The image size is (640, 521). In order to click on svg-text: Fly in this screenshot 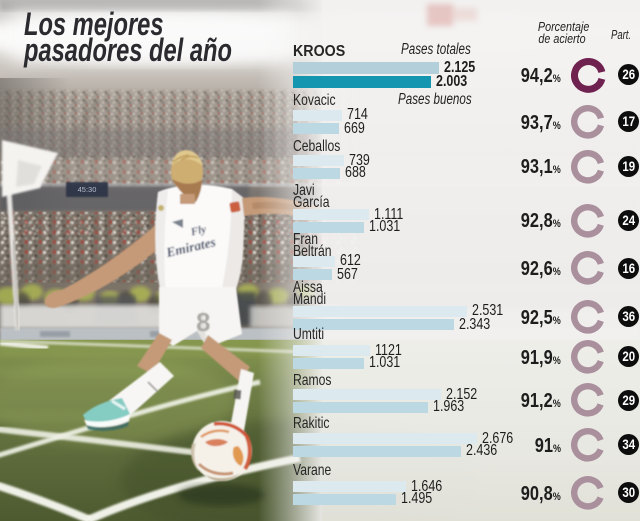, I will do `click(198, 230)`.